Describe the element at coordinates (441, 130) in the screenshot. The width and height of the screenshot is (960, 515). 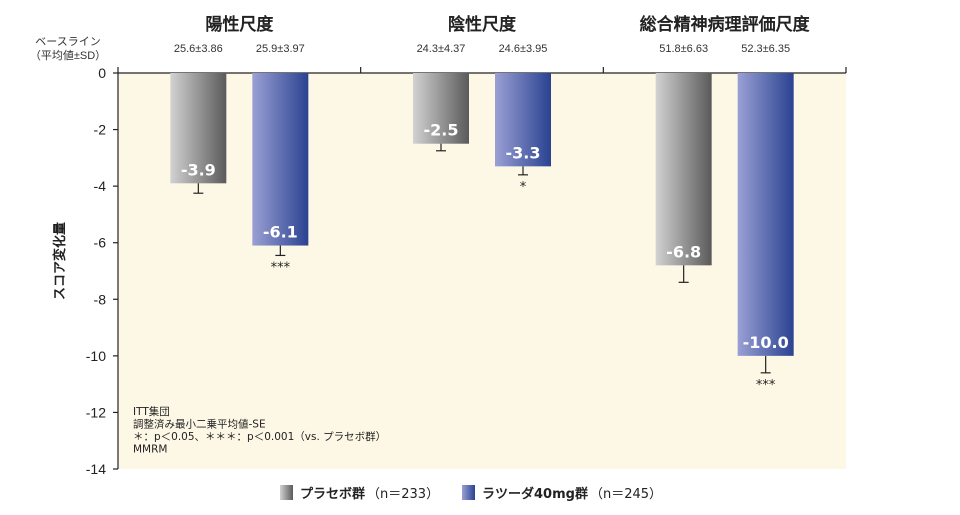
I see `data-label: -2.5` at that location.